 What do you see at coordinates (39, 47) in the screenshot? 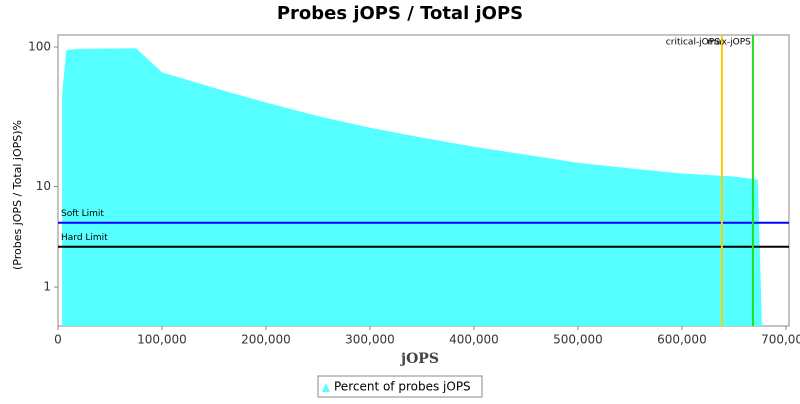
I see `y-tick-label: 100` at bounding box center [39, 47].